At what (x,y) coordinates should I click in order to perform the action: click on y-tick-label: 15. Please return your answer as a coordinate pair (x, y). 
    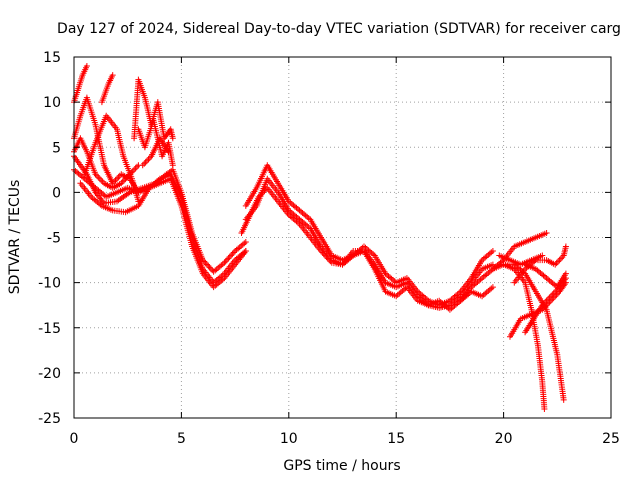
    Looking at the image, I should click on (52, 58).